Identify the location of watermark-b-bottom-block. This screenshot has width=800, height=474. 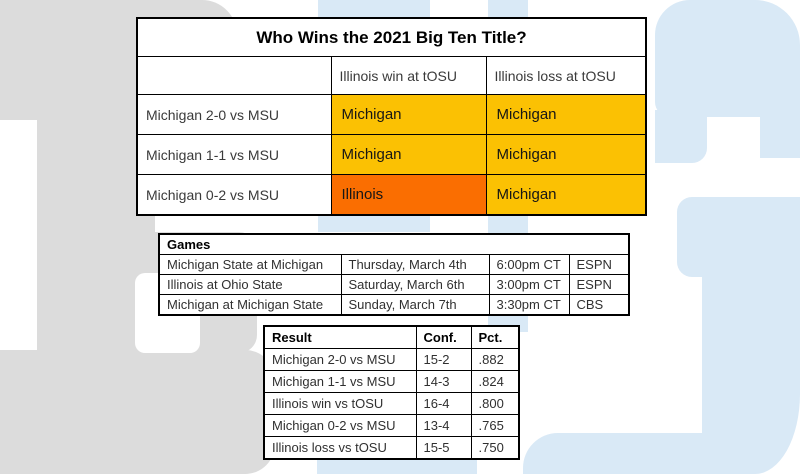
(137, 412).